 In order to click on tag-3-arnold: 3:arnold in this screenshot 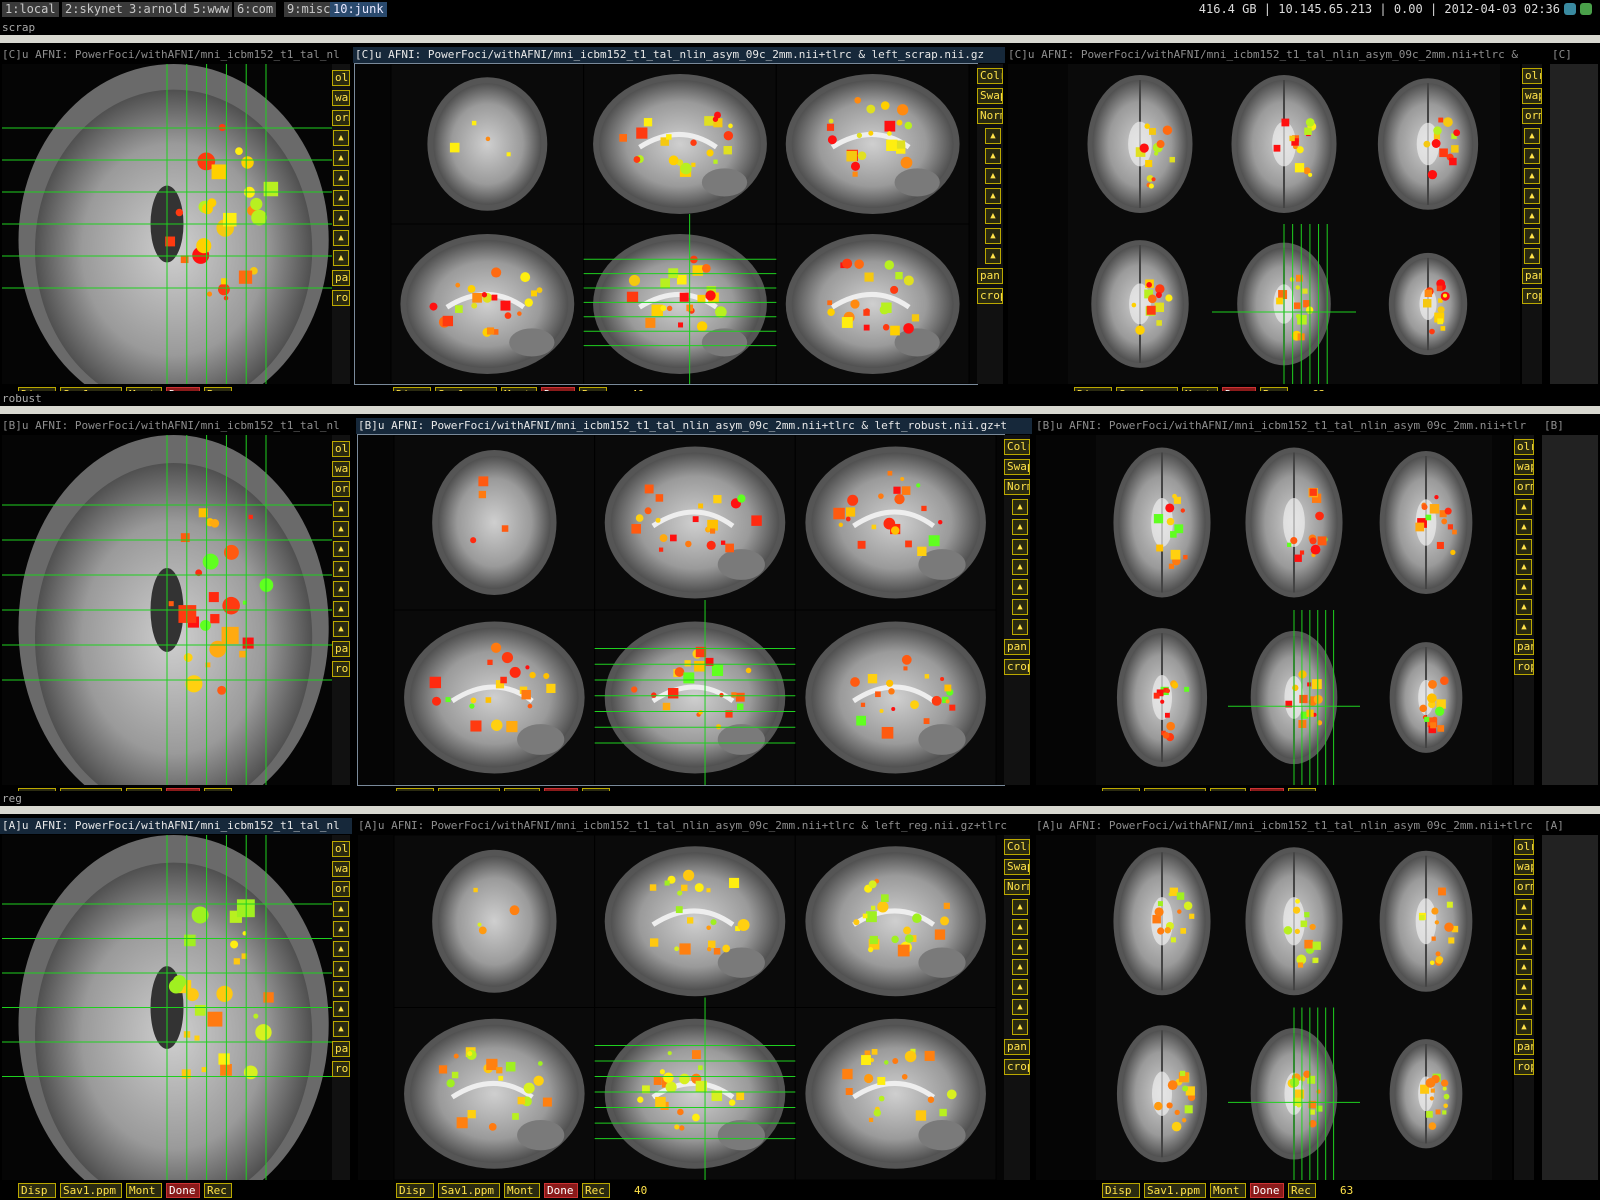, I will do `click(158, 9)`.